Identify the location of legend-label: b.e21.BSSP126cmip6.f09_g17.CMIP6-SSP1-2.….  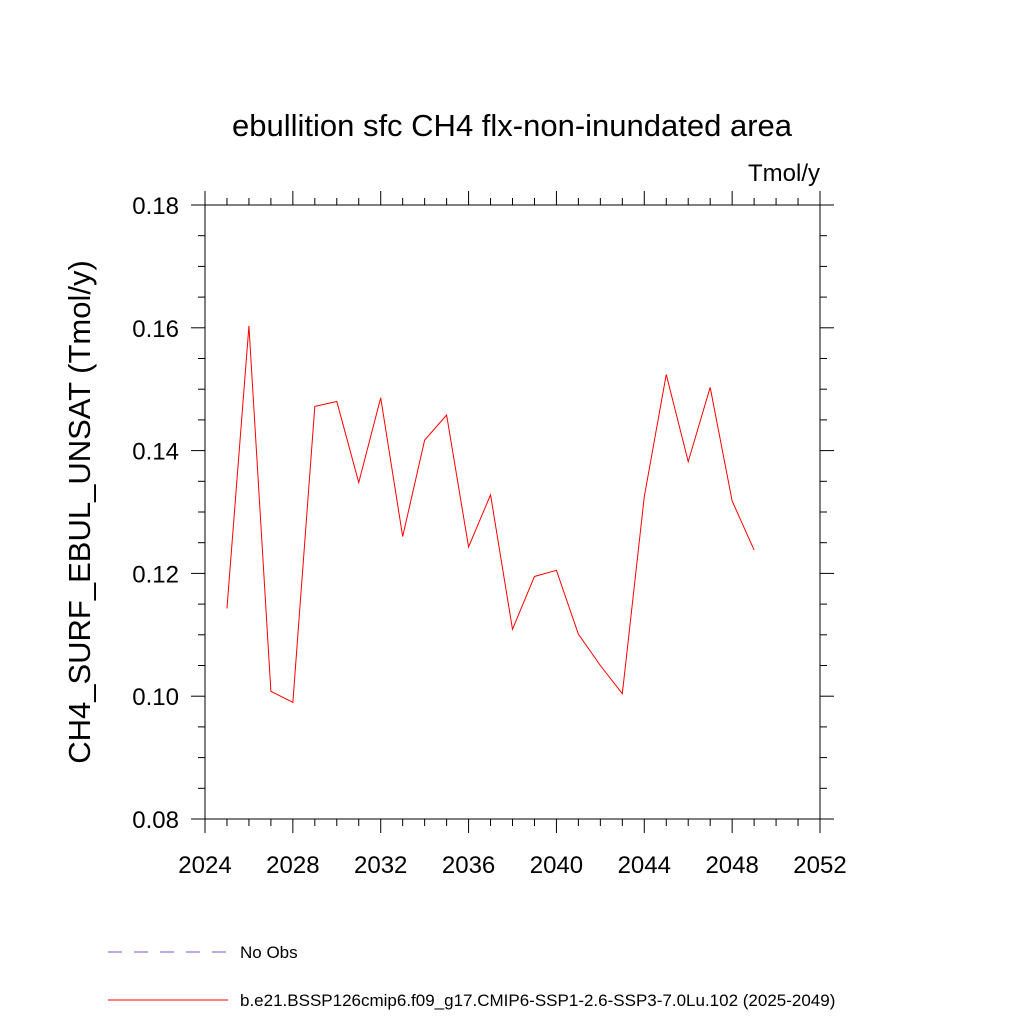
(537, 1000).